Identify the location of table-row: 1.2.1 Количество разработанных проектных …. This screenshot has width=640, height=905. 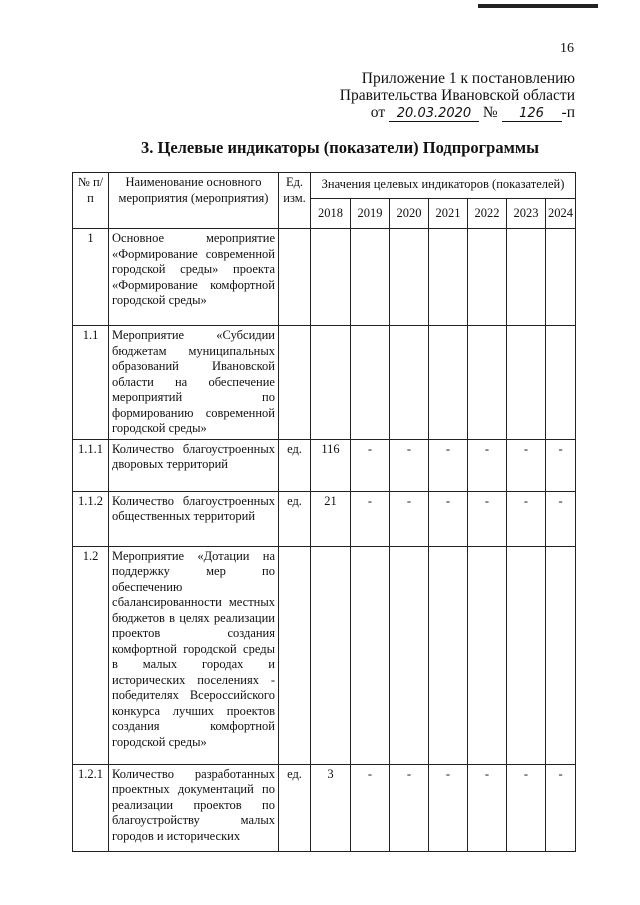
(324, 807).